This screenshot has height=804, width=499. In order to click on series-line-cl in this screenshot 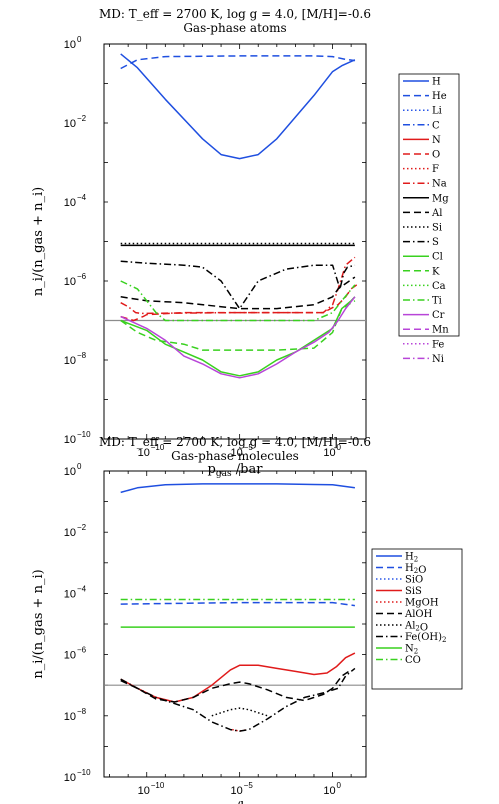, I will do `click(238, 336)`.